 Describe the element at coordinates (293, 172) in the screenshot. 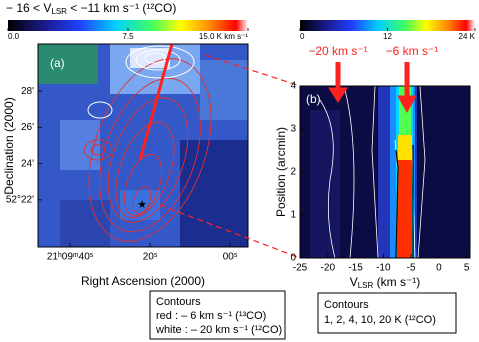

I see `y-tick-label: 2` at that location.